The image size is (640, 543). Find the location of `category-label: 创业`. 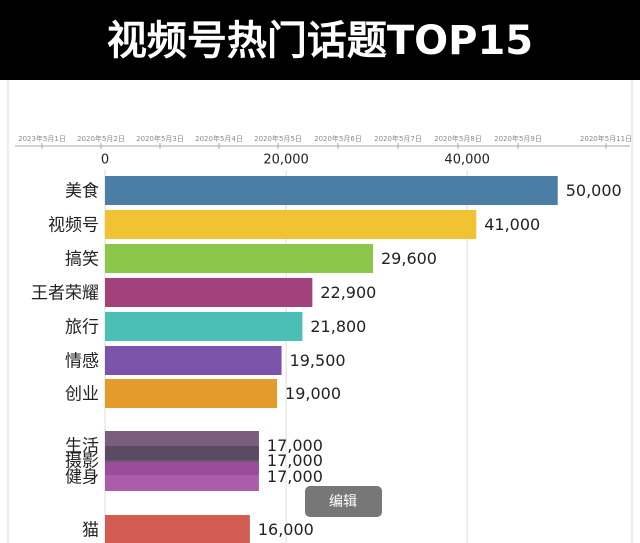

category-label: 创业 is located at coordinates (82, 395).